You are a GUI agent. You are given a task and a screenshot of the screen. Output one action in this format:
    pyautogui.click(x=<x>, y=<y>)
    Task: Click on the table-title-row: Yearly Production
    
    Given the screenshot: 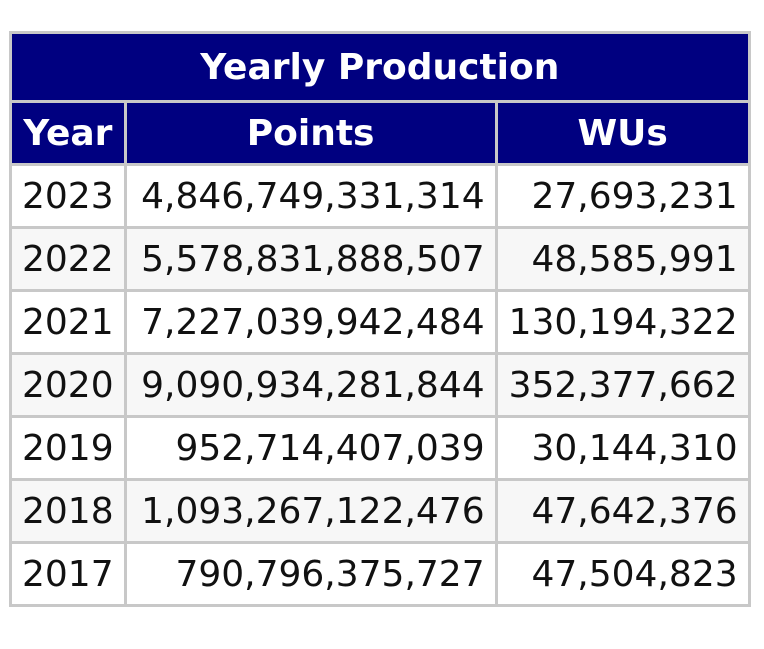 What is the action you would take?
    pyautogui.click(x=380, y=67)
    